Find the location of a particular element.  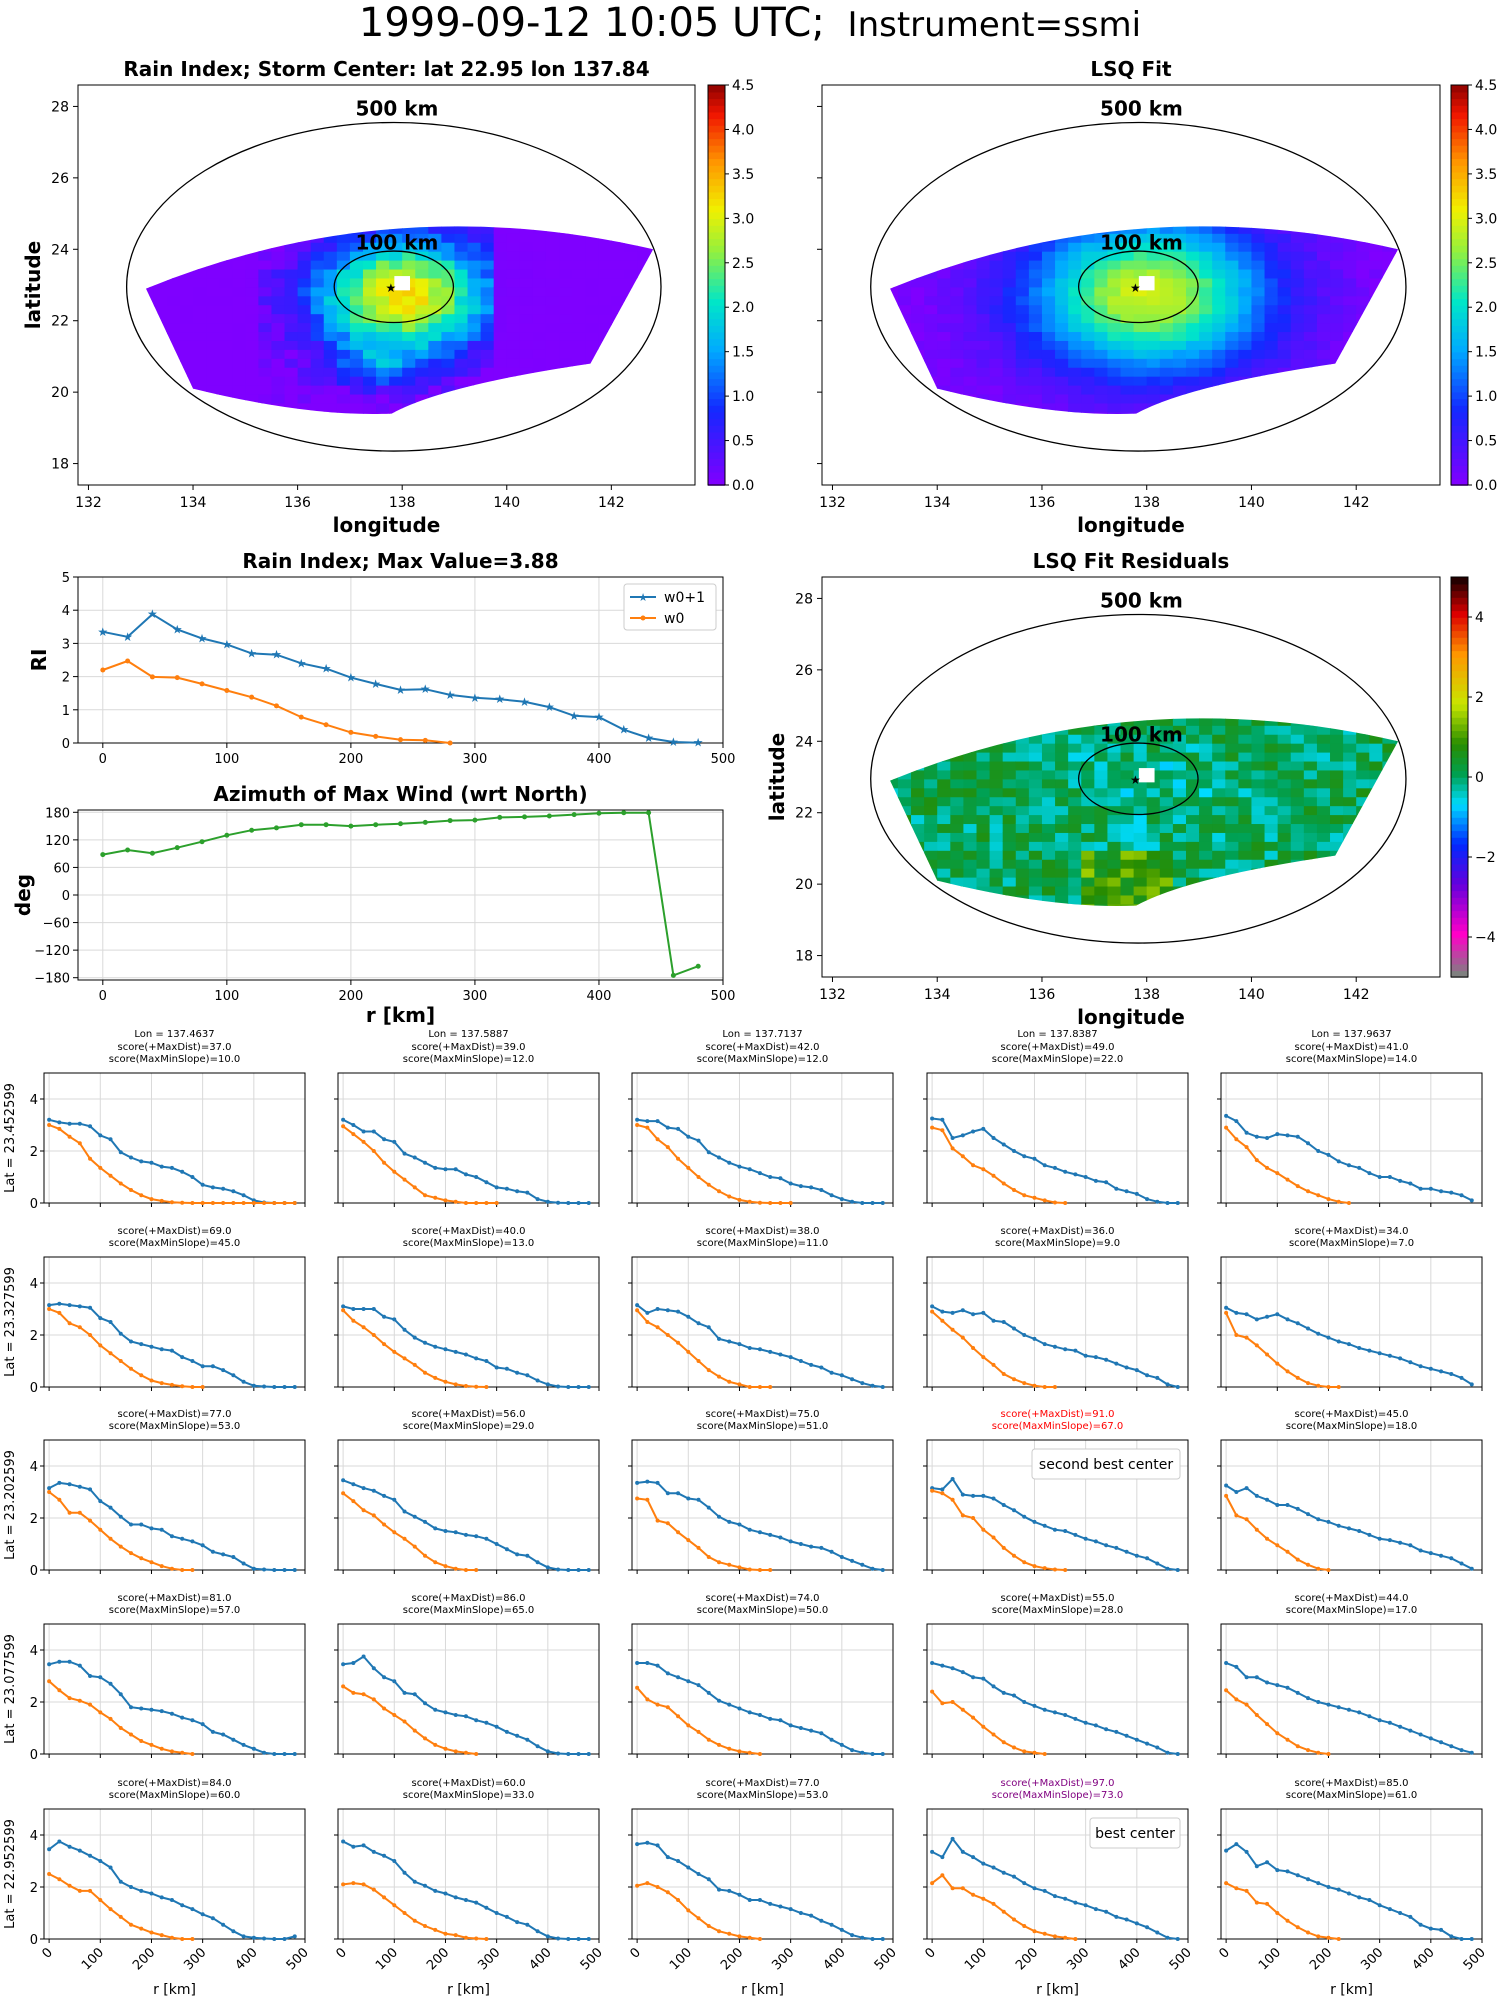

panel-score-maxminslope: score(MaxMinSlope)=12.0 is located at coordinates (468, 1059).